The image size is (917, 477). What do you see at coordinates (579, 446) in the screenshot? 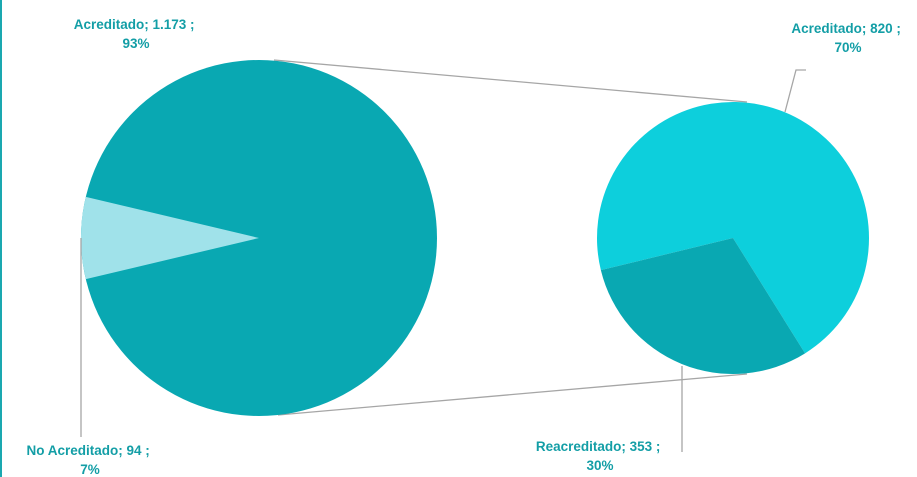
I see `label-name: Reacreditado` at bounding box center [579, 446].